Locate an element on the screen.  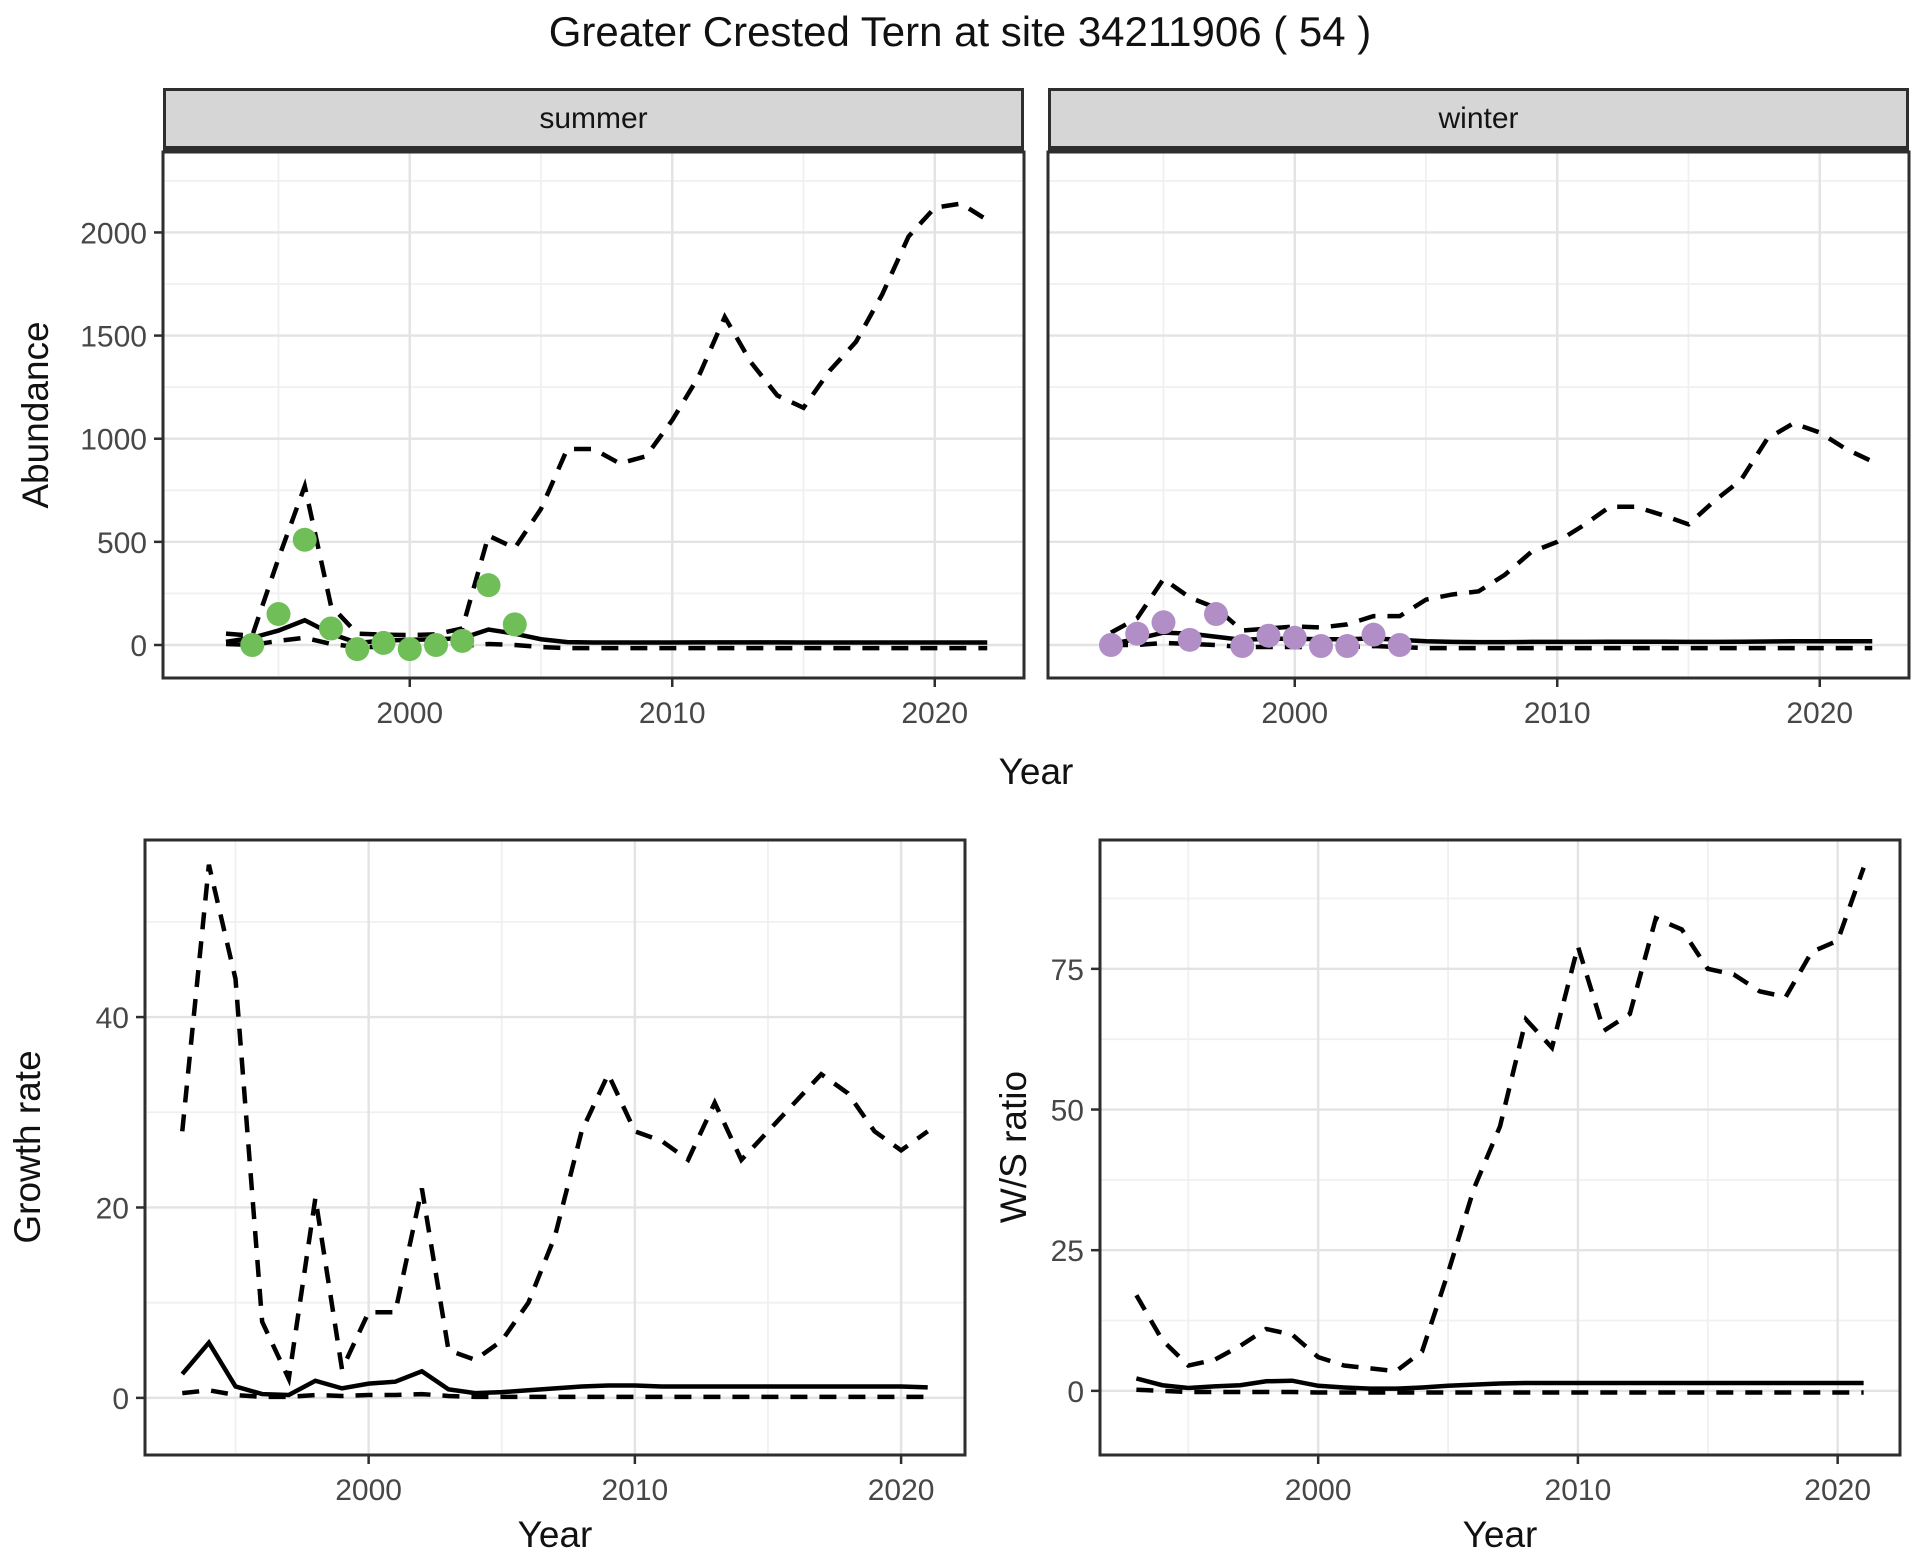
y-axis-title-growth-rate: Growth rate is located at coordinates (27, 1147).